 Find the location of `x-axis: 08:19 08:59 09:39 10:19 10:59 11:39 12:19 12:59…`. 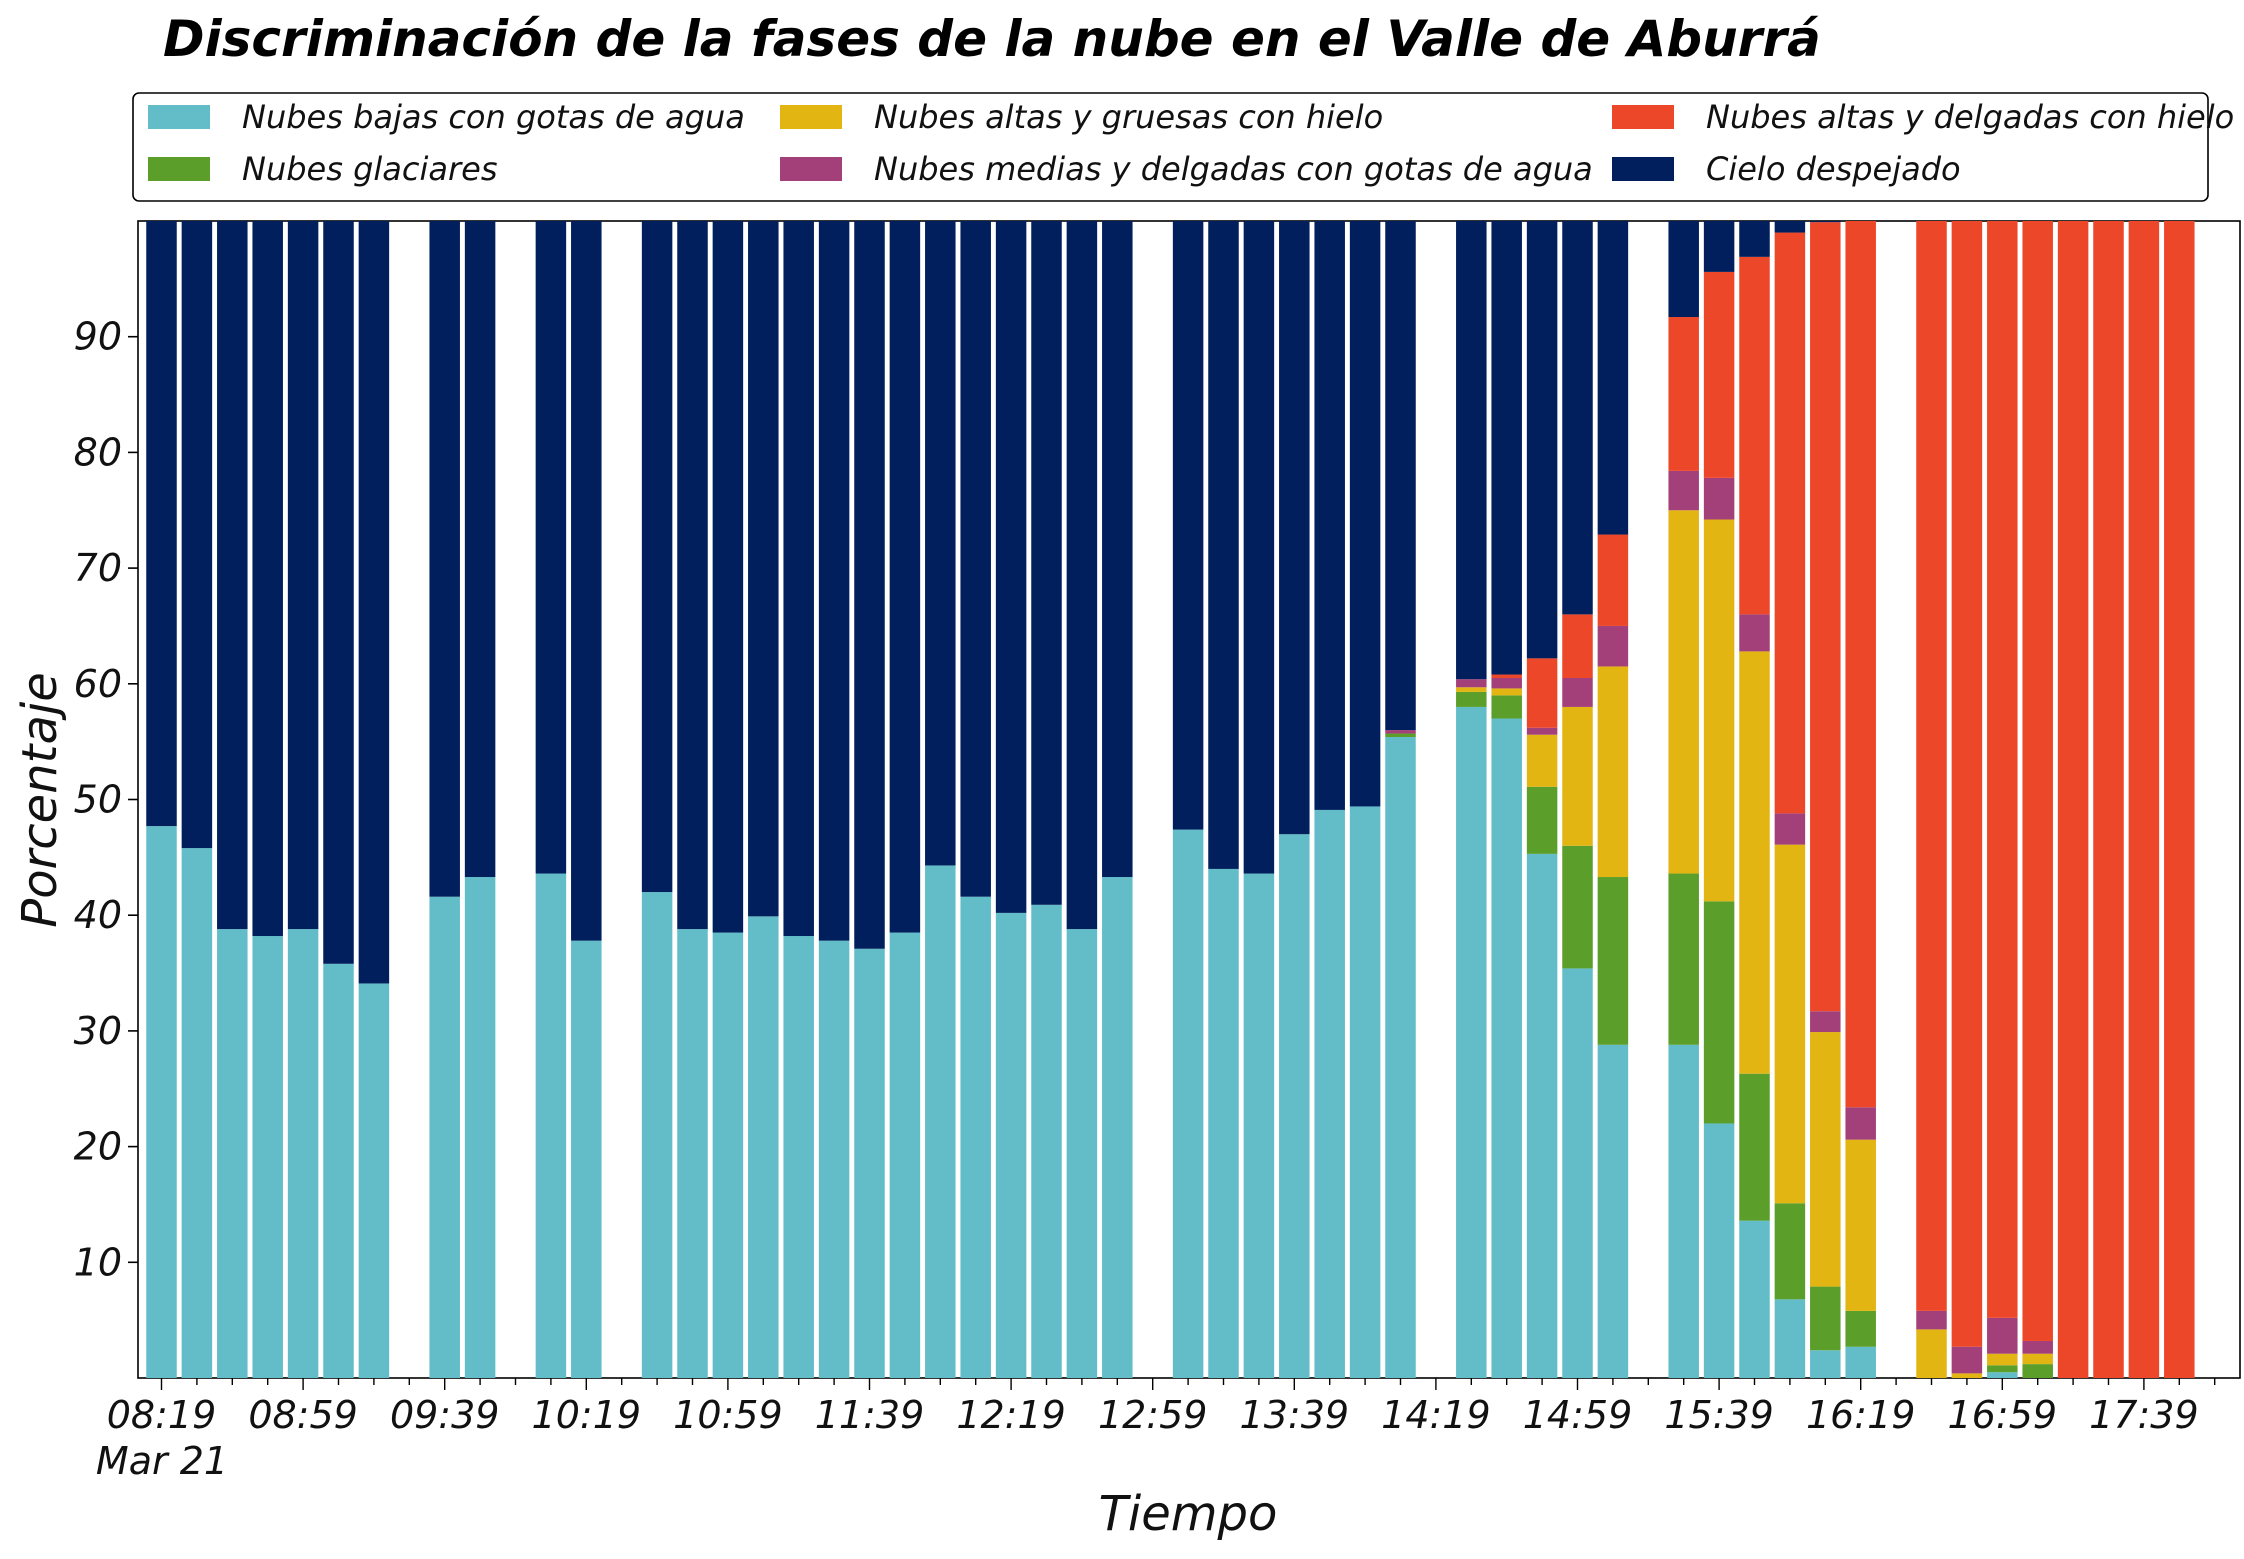

x-axis: 08:19 08:59 09:39 10:19 10:59 11:39 12:19 12:59… is located at coordinates (1161, 1407).